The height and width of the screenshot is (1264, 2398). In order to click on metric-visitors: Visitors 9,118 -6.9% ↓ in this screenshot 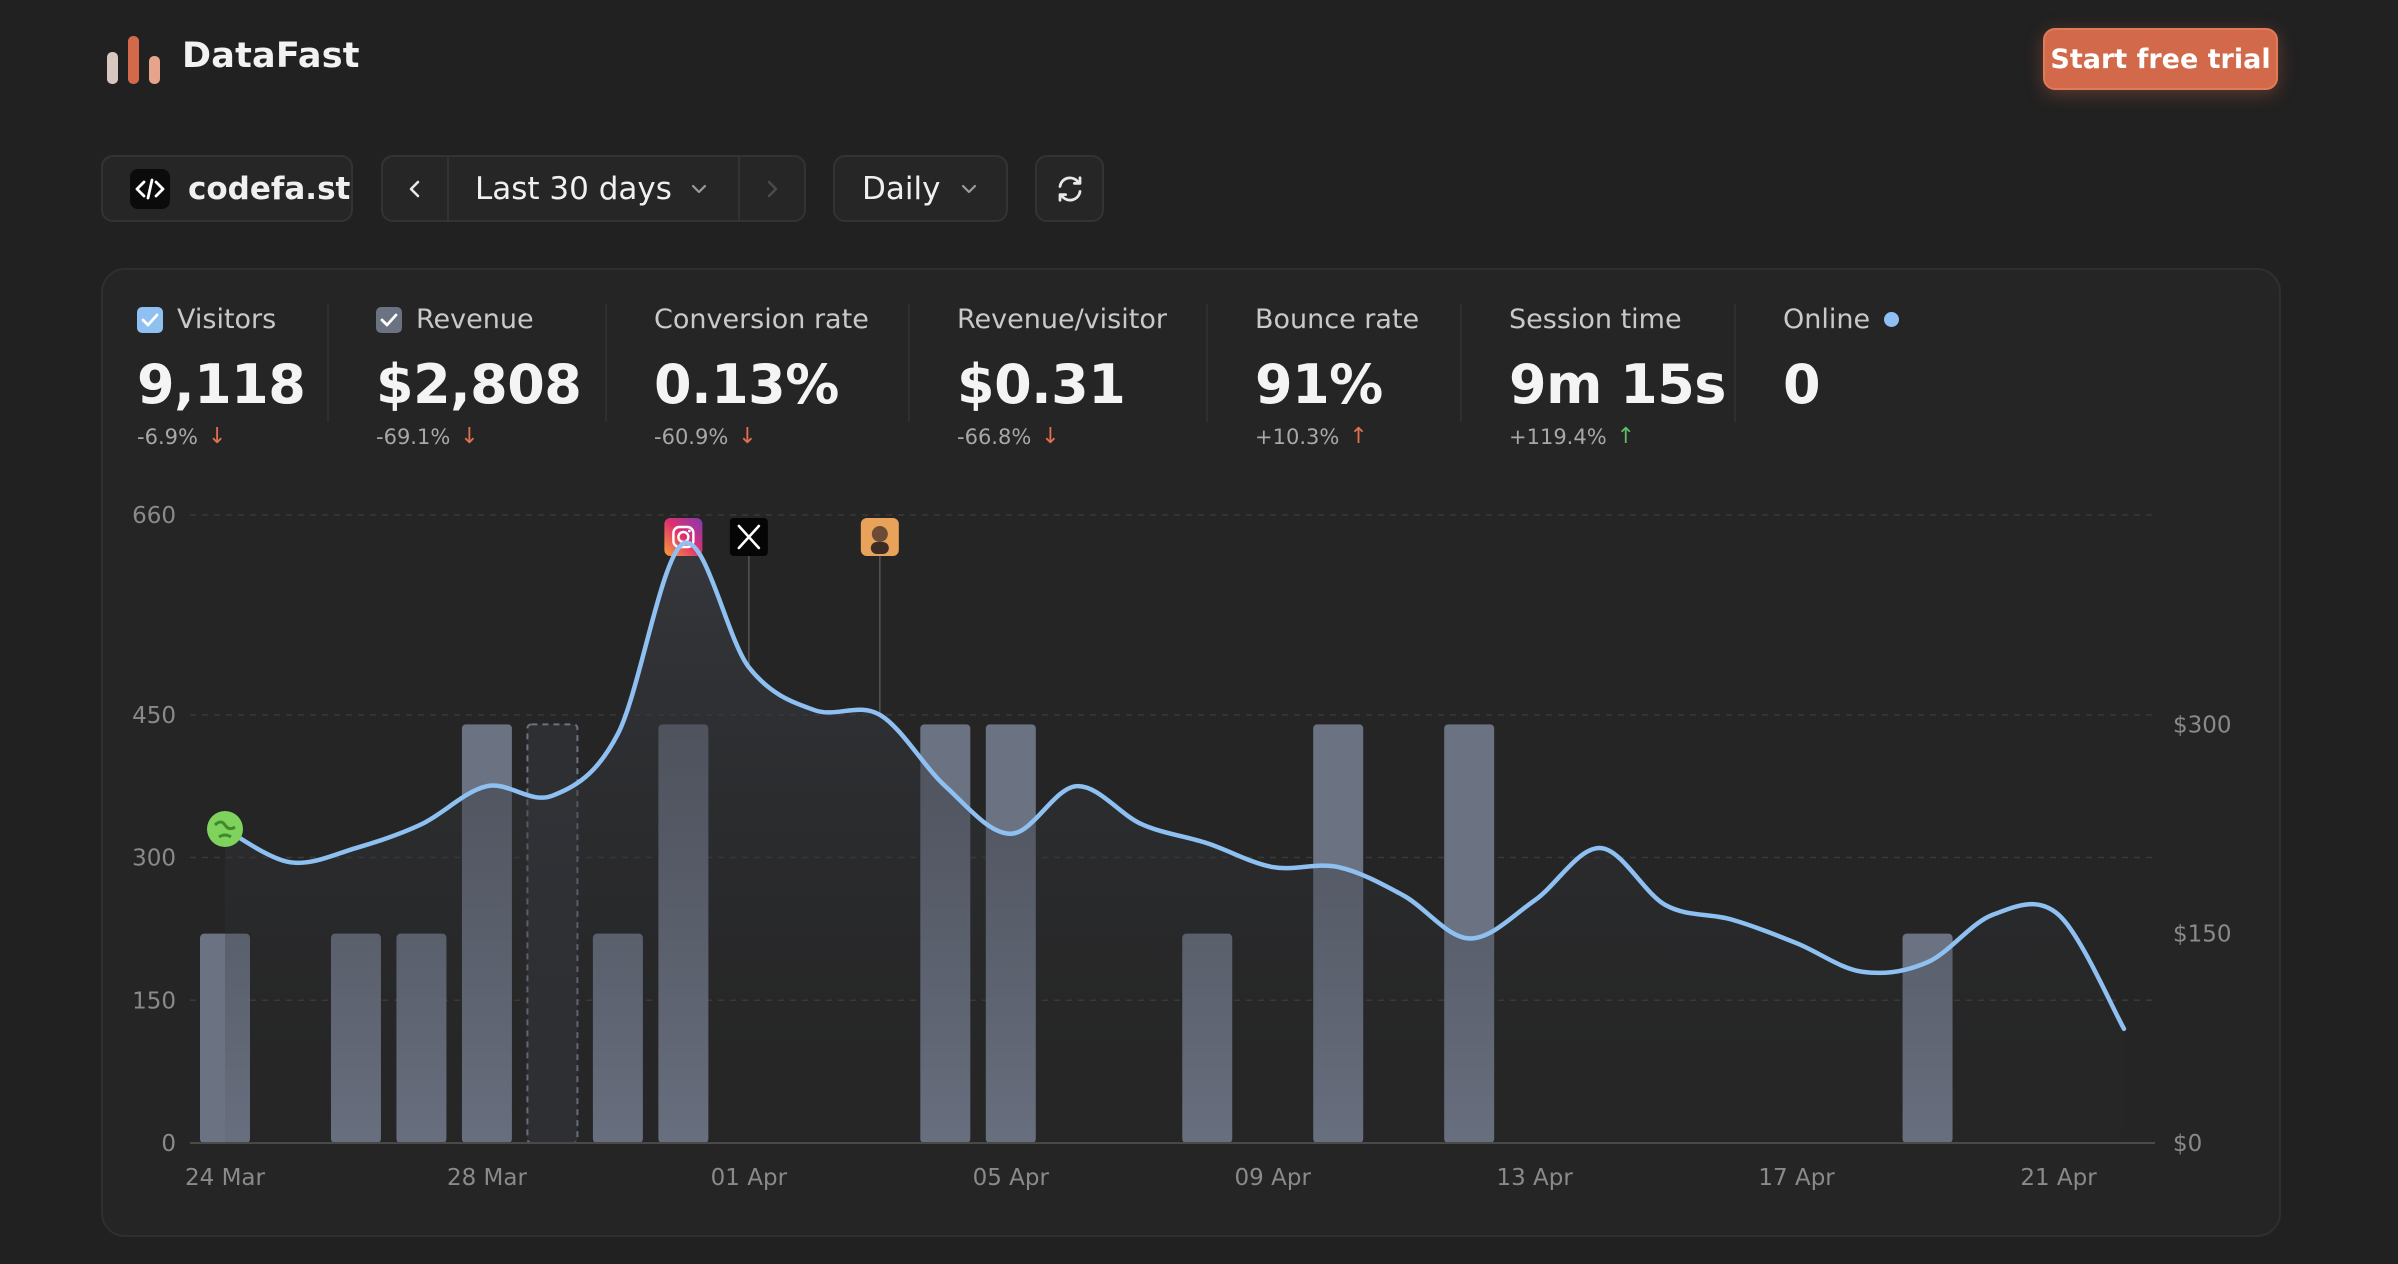, I will do `click(221, 376)`.